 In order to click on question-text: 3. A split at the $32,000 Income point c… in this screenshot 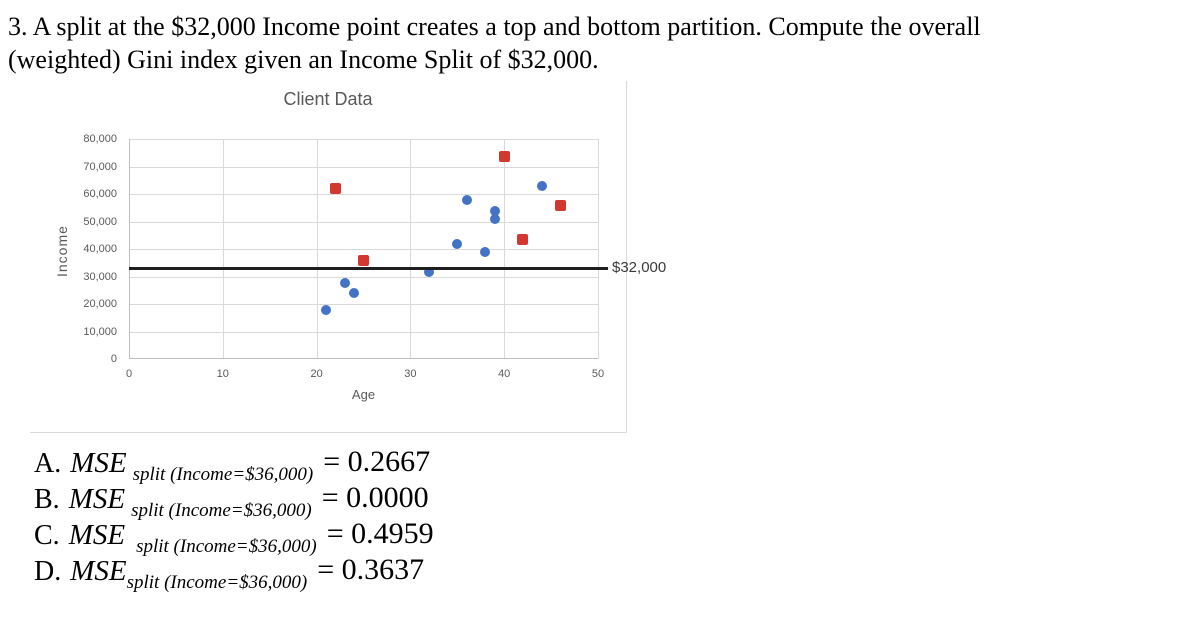, I will do `click(601, 43)`.